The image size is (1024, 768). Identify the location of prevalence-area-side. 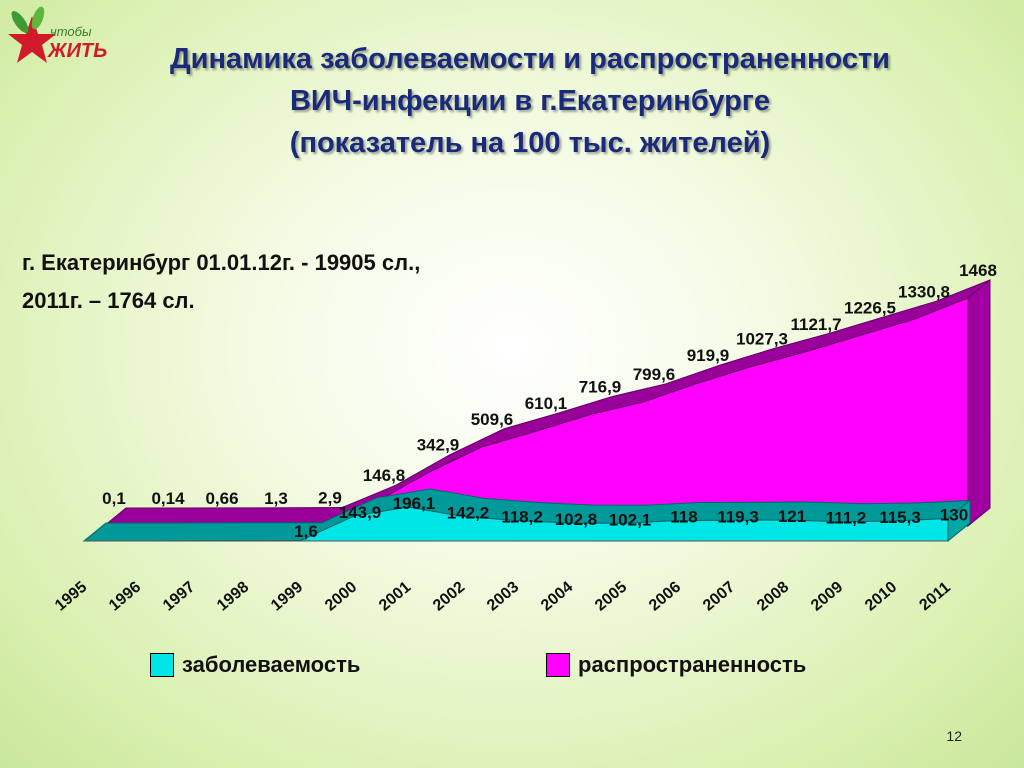
(979, 403).